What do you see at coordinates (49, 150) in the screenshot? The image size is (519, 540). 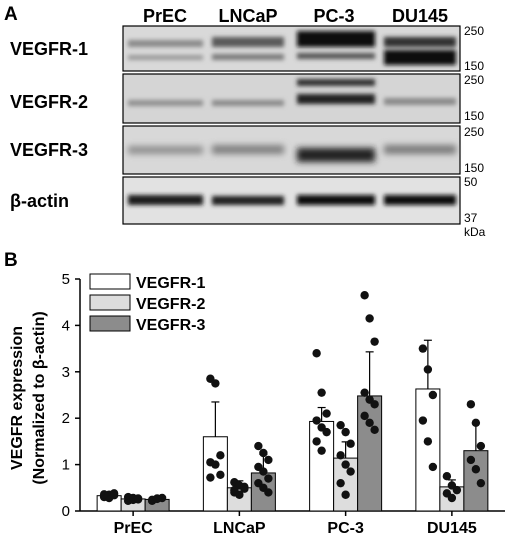 I see `blot-label-vegfr3: VEGFR-3` at bounding box center [49, 150].